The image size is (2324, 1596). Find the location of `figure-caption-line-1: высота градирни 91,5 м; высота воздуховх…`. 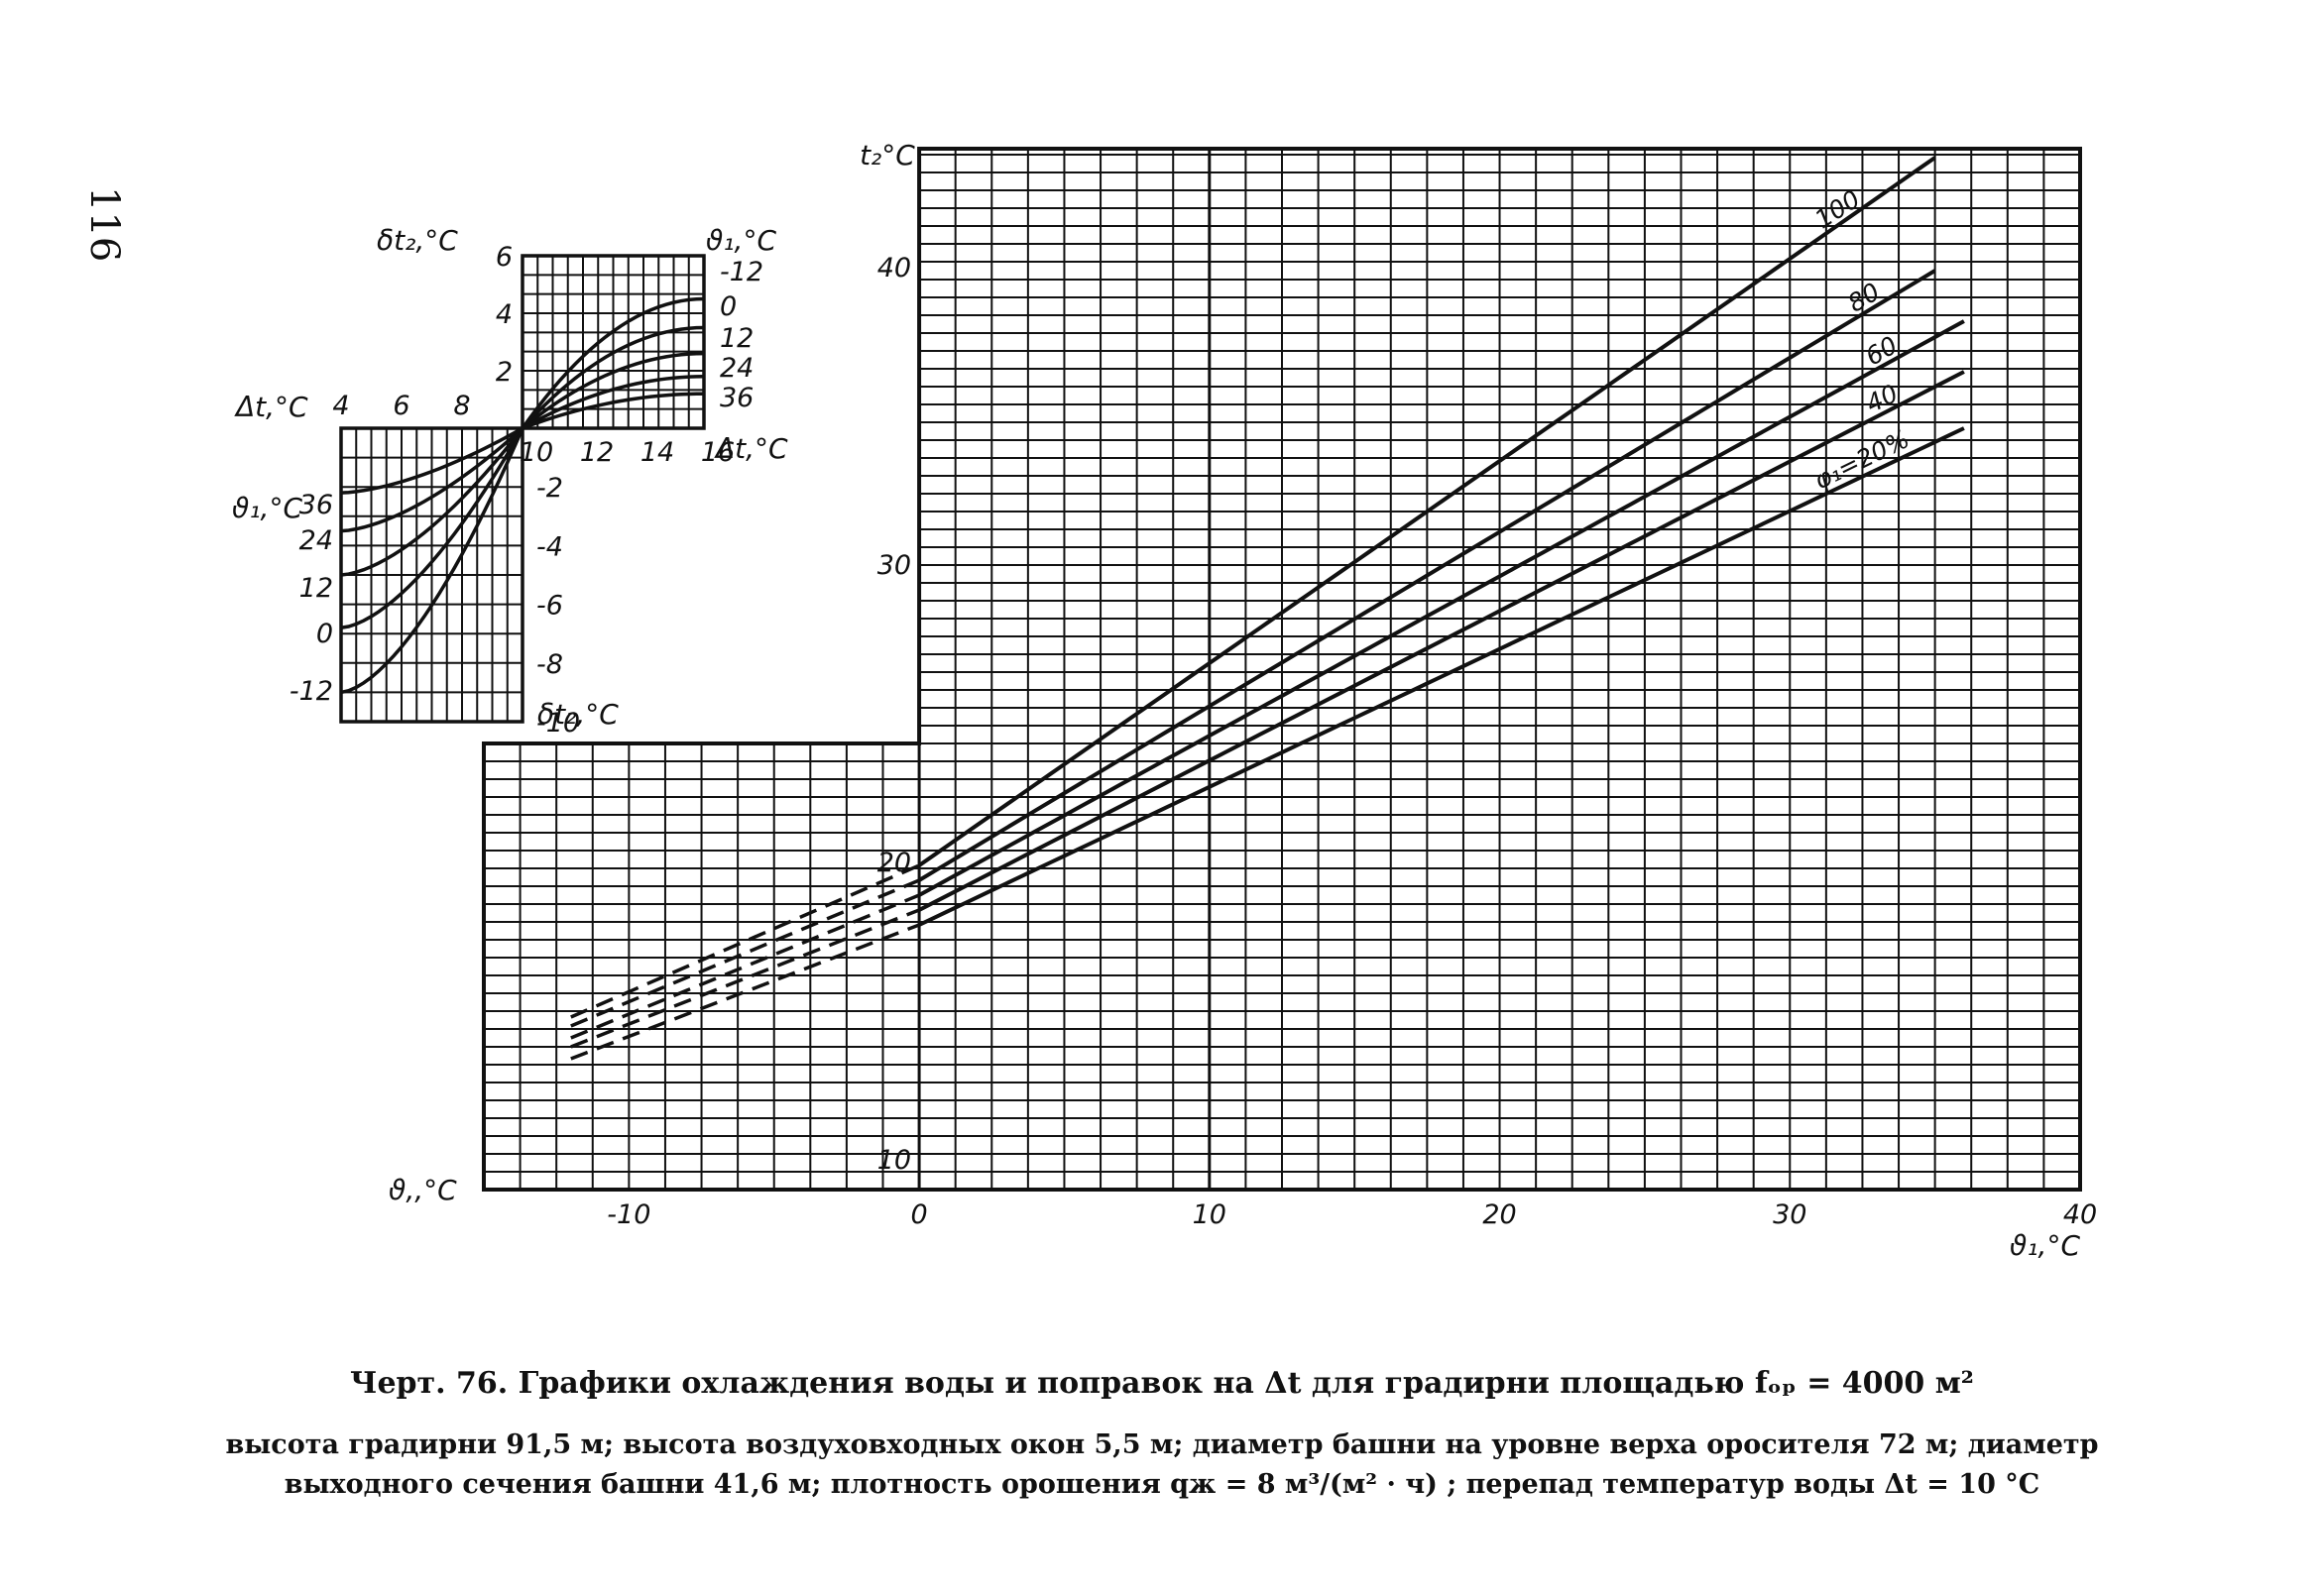

figure-caption-line-1: высота градирни 91,5 м; высота воздуховх… is located at coordinates (1162, 1444).